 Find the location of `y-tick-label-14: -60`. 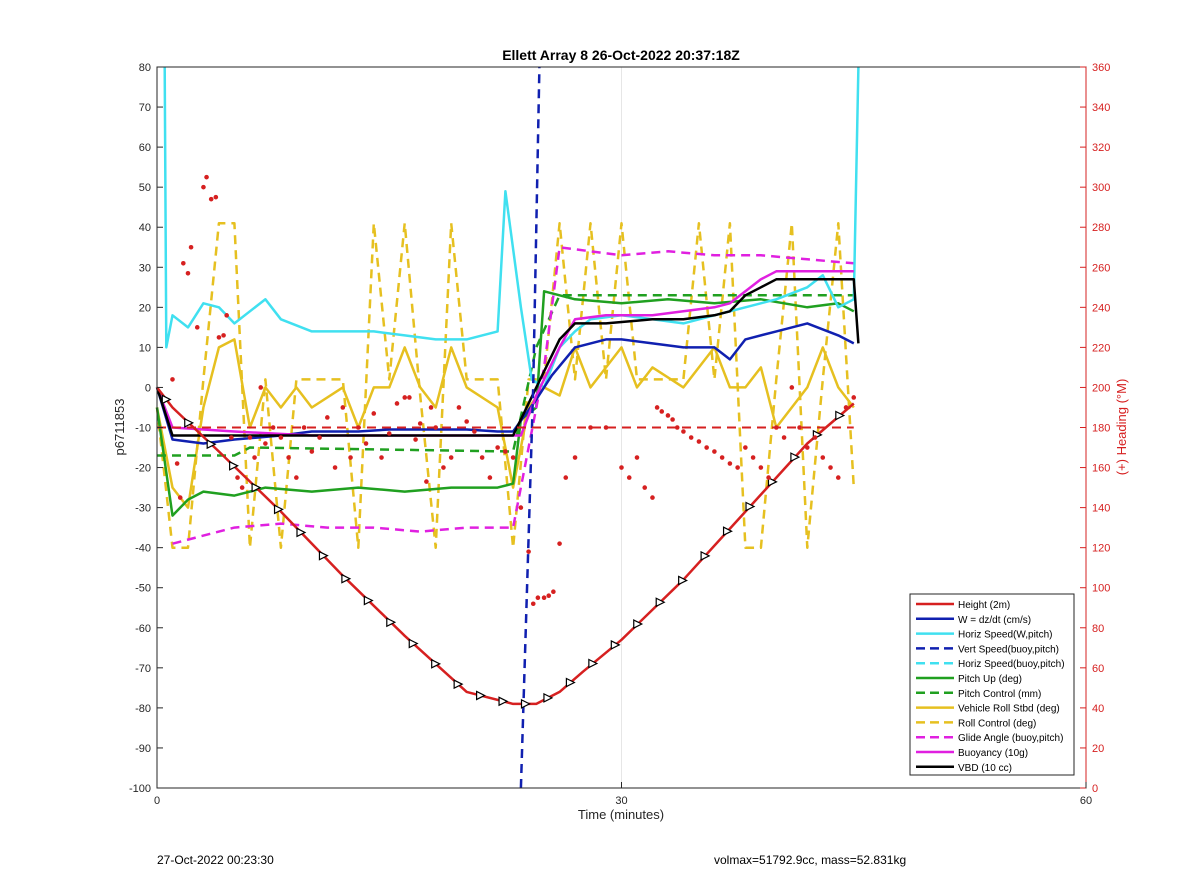

y-tick-label-14: -60 is located at coordinates (143, 629).